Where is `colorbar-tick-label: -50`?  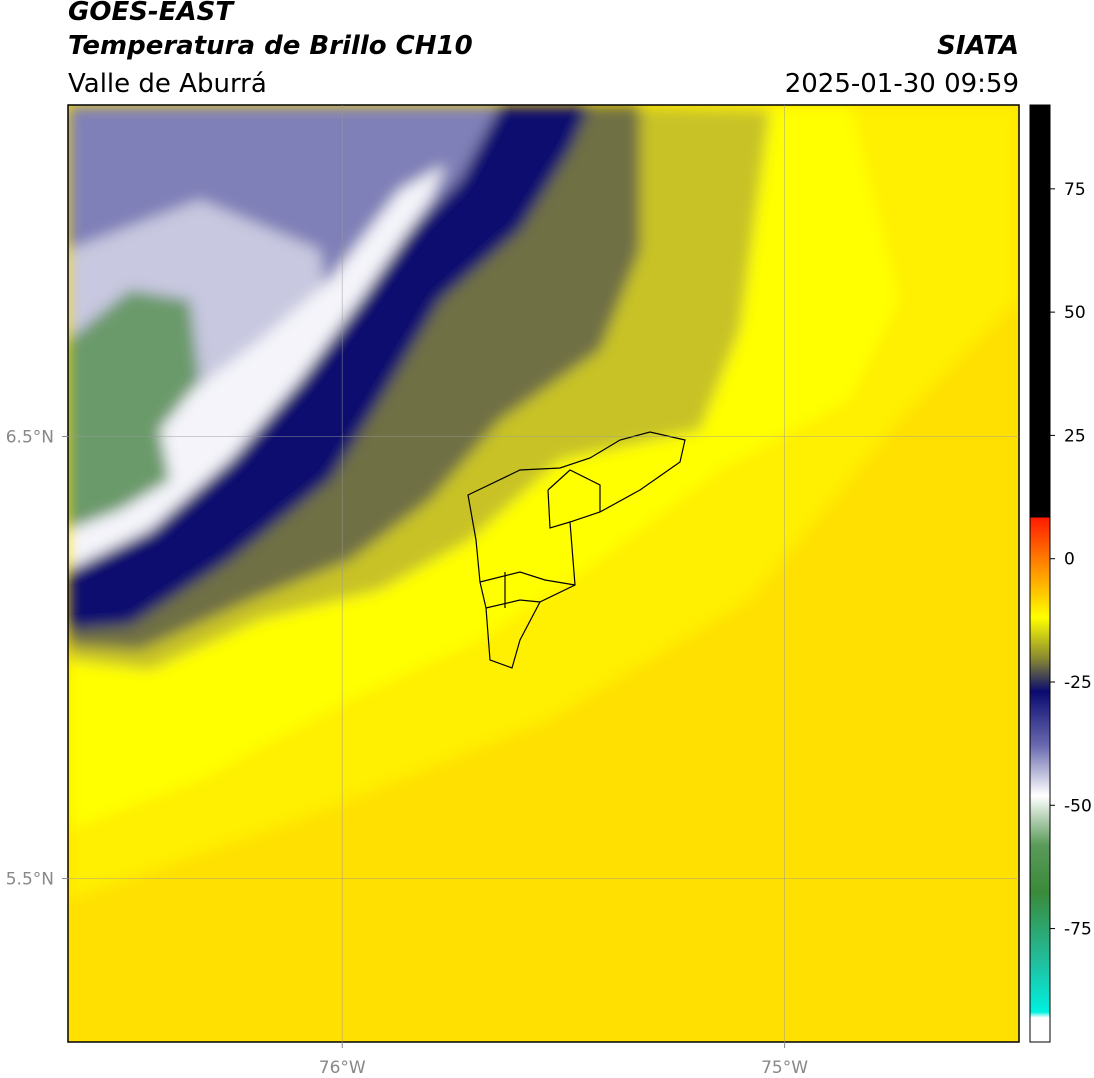
colorbar-tick-label: -50 is located at coordinates (1078, 806).